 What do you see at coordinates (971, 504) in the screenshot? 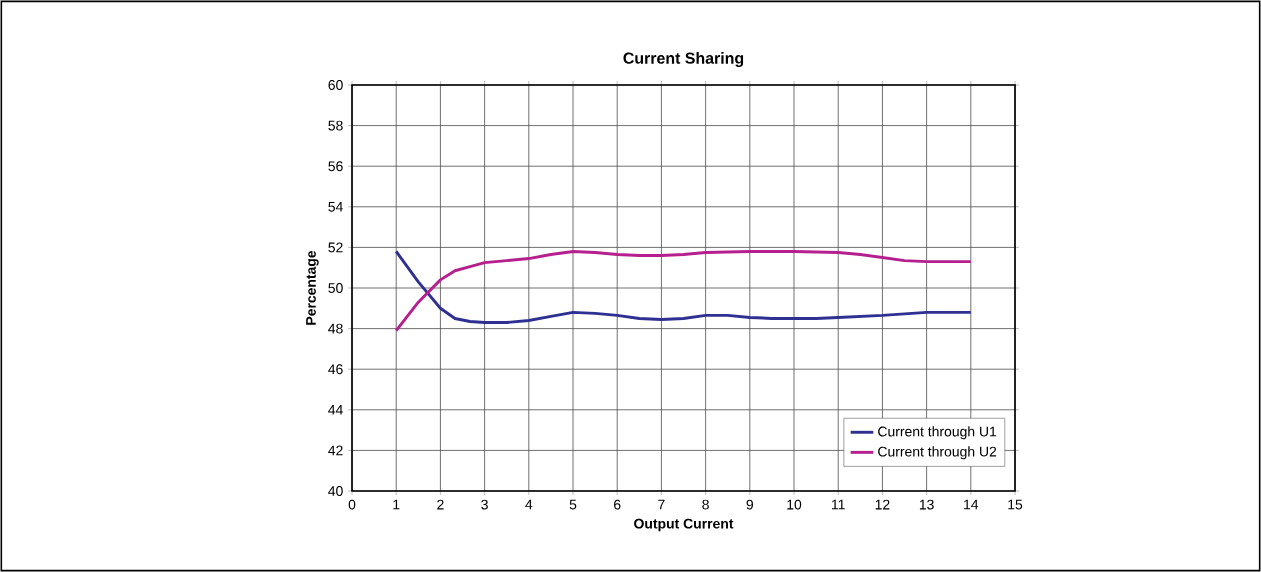
I see `x-tick-label: 14` at bounding box center [971, 504].